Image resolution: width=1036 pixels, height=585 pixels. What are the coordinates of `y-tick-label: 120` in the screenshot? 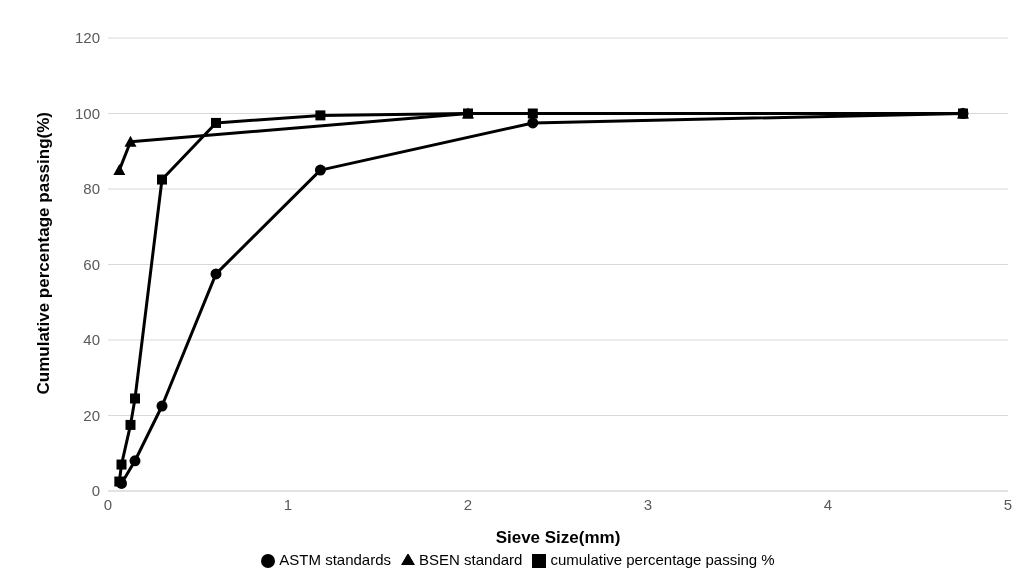 It's located at (87, 38).